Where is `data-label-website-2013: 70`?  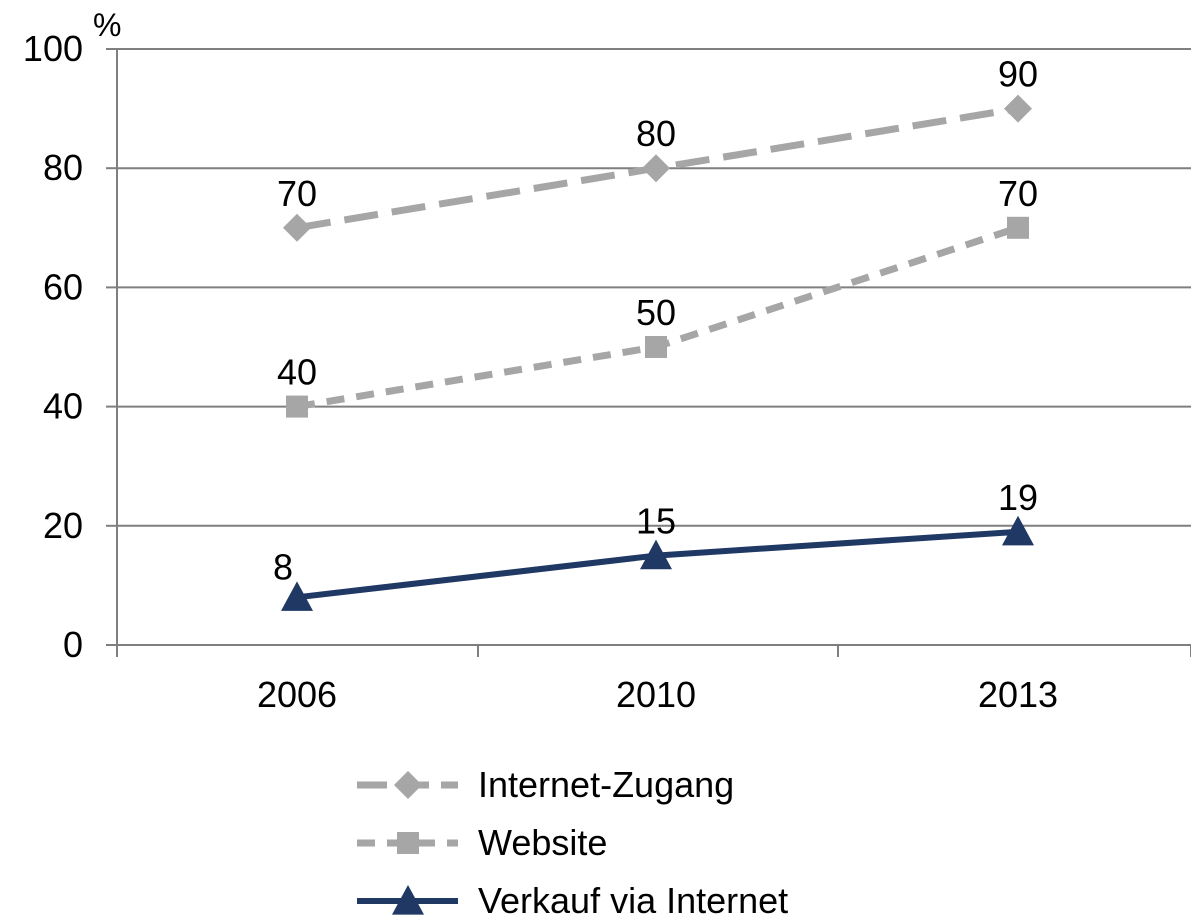 data-label-website-2013: 70 is located at coordinates (1018, 193).